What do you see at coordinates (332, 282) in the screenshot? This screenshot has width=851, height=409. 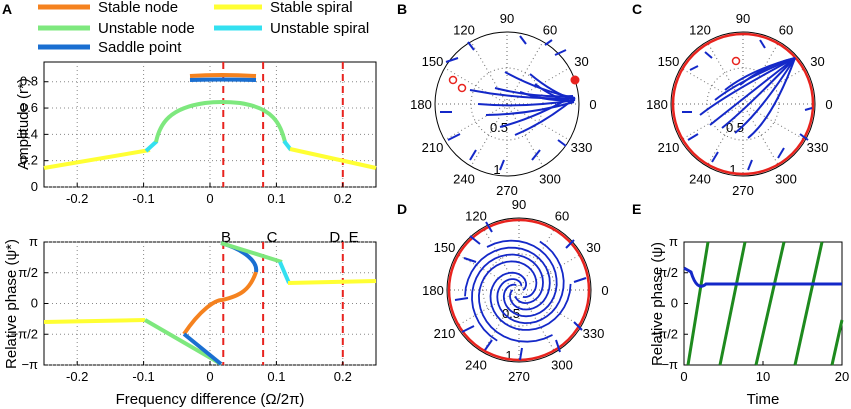 I see `phase-right-stable-spiral` at bounding box center [332, 282].